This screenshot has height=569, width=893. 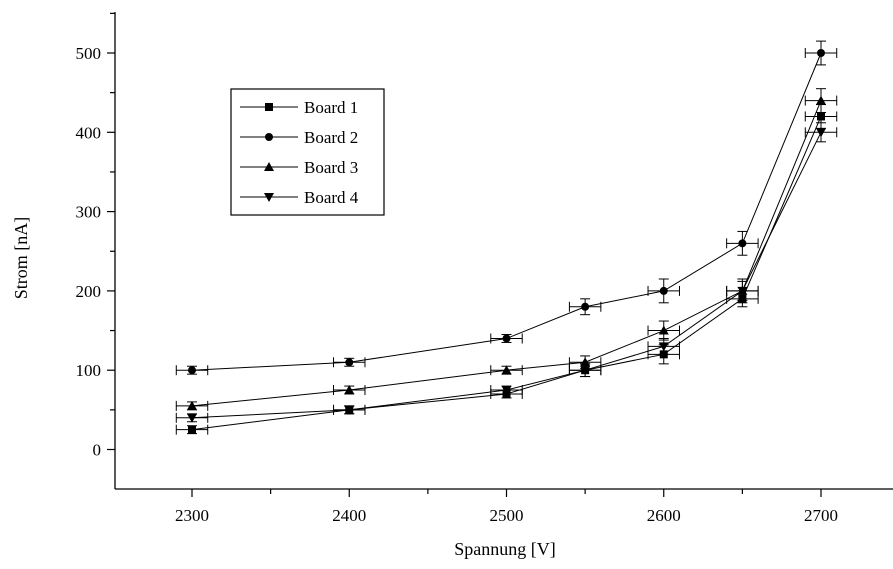 I want to click on legend-item: Board 1, so click(x=299, y=107).